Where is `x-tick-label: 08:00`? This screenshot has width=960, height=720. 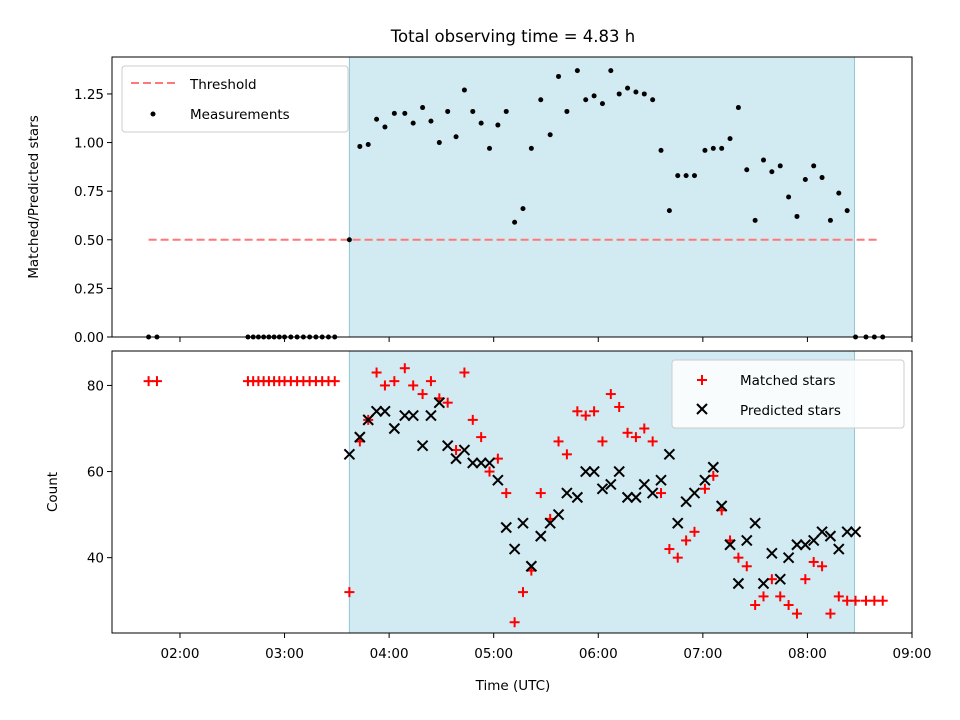 x-tick-label: 08:00 is located at coordinates (807, 654).